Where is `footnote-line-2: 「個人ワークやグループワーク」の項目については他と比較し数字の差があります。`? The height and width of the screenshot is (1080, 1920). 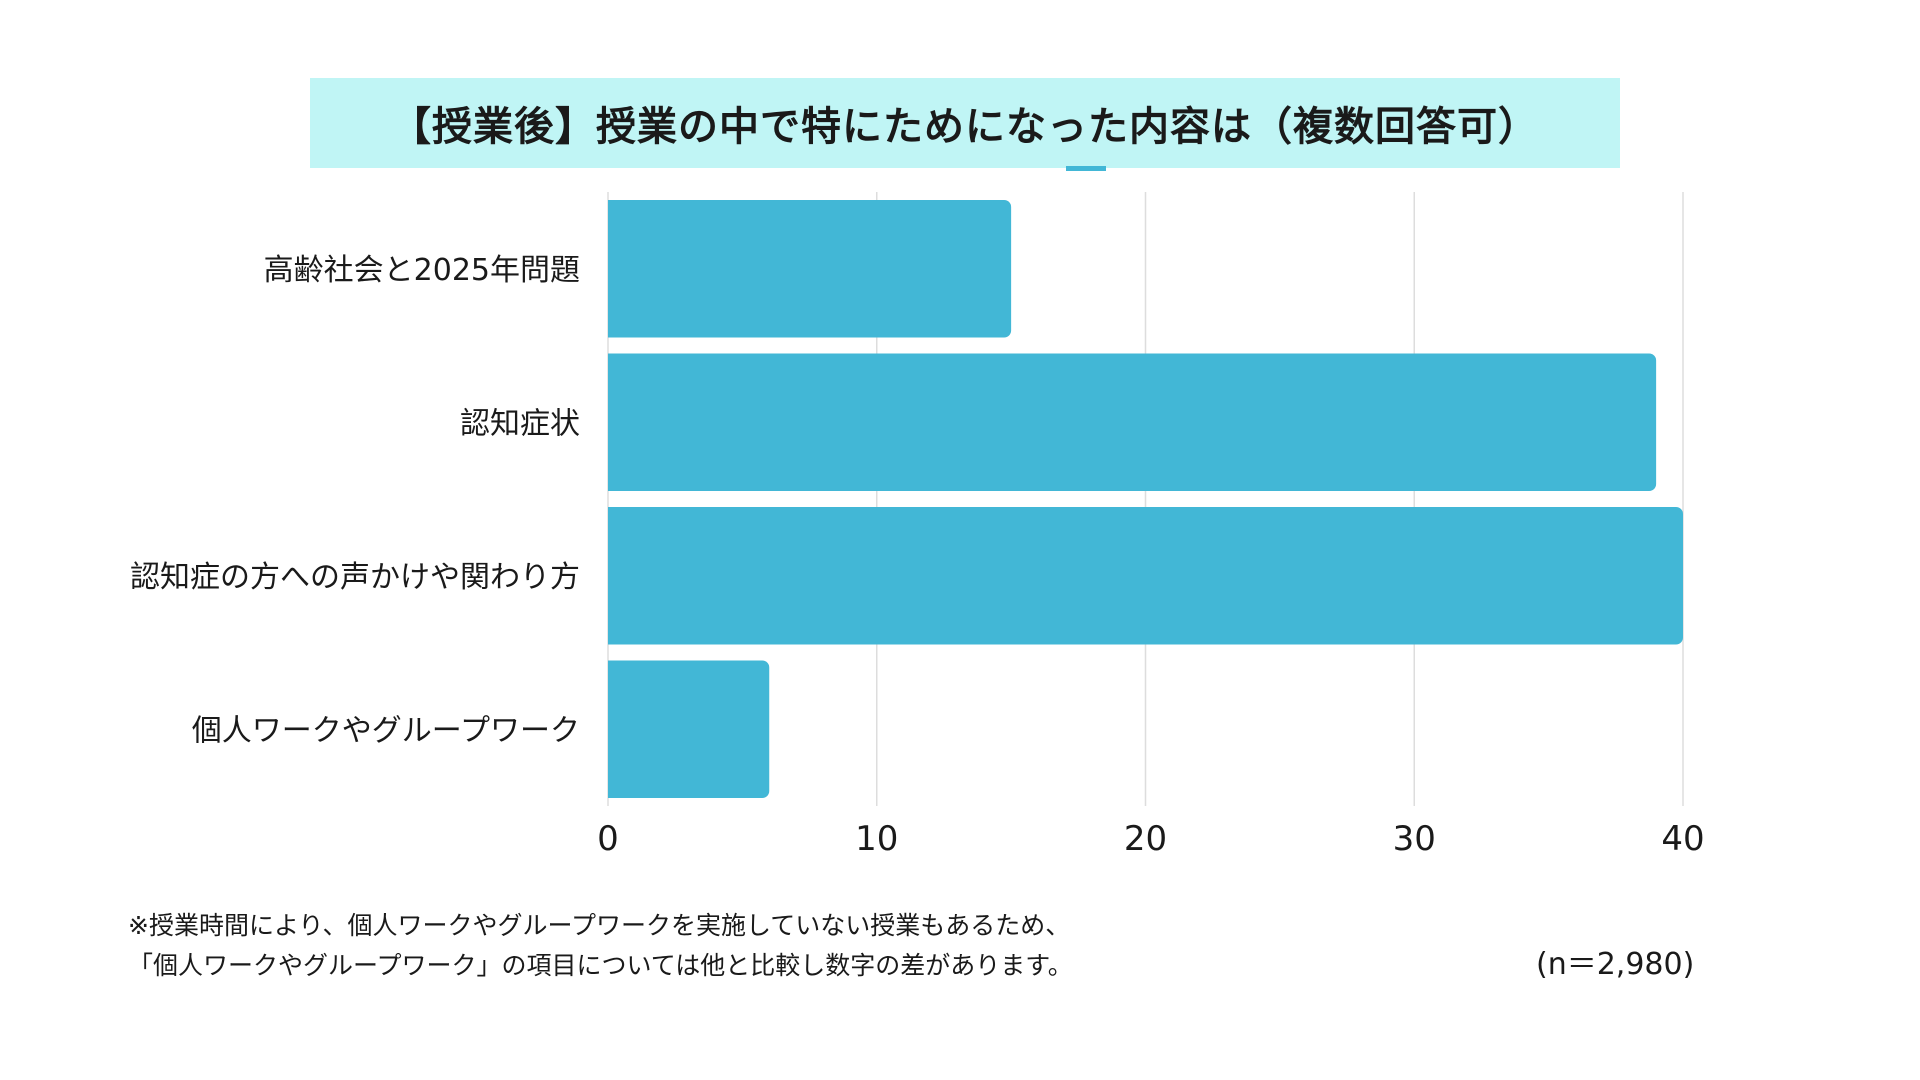 footnote-line-2: 「個人ワークやグループワーク」の項目については他と比較し数字の差があります。 is located at coordinates (600, 965).